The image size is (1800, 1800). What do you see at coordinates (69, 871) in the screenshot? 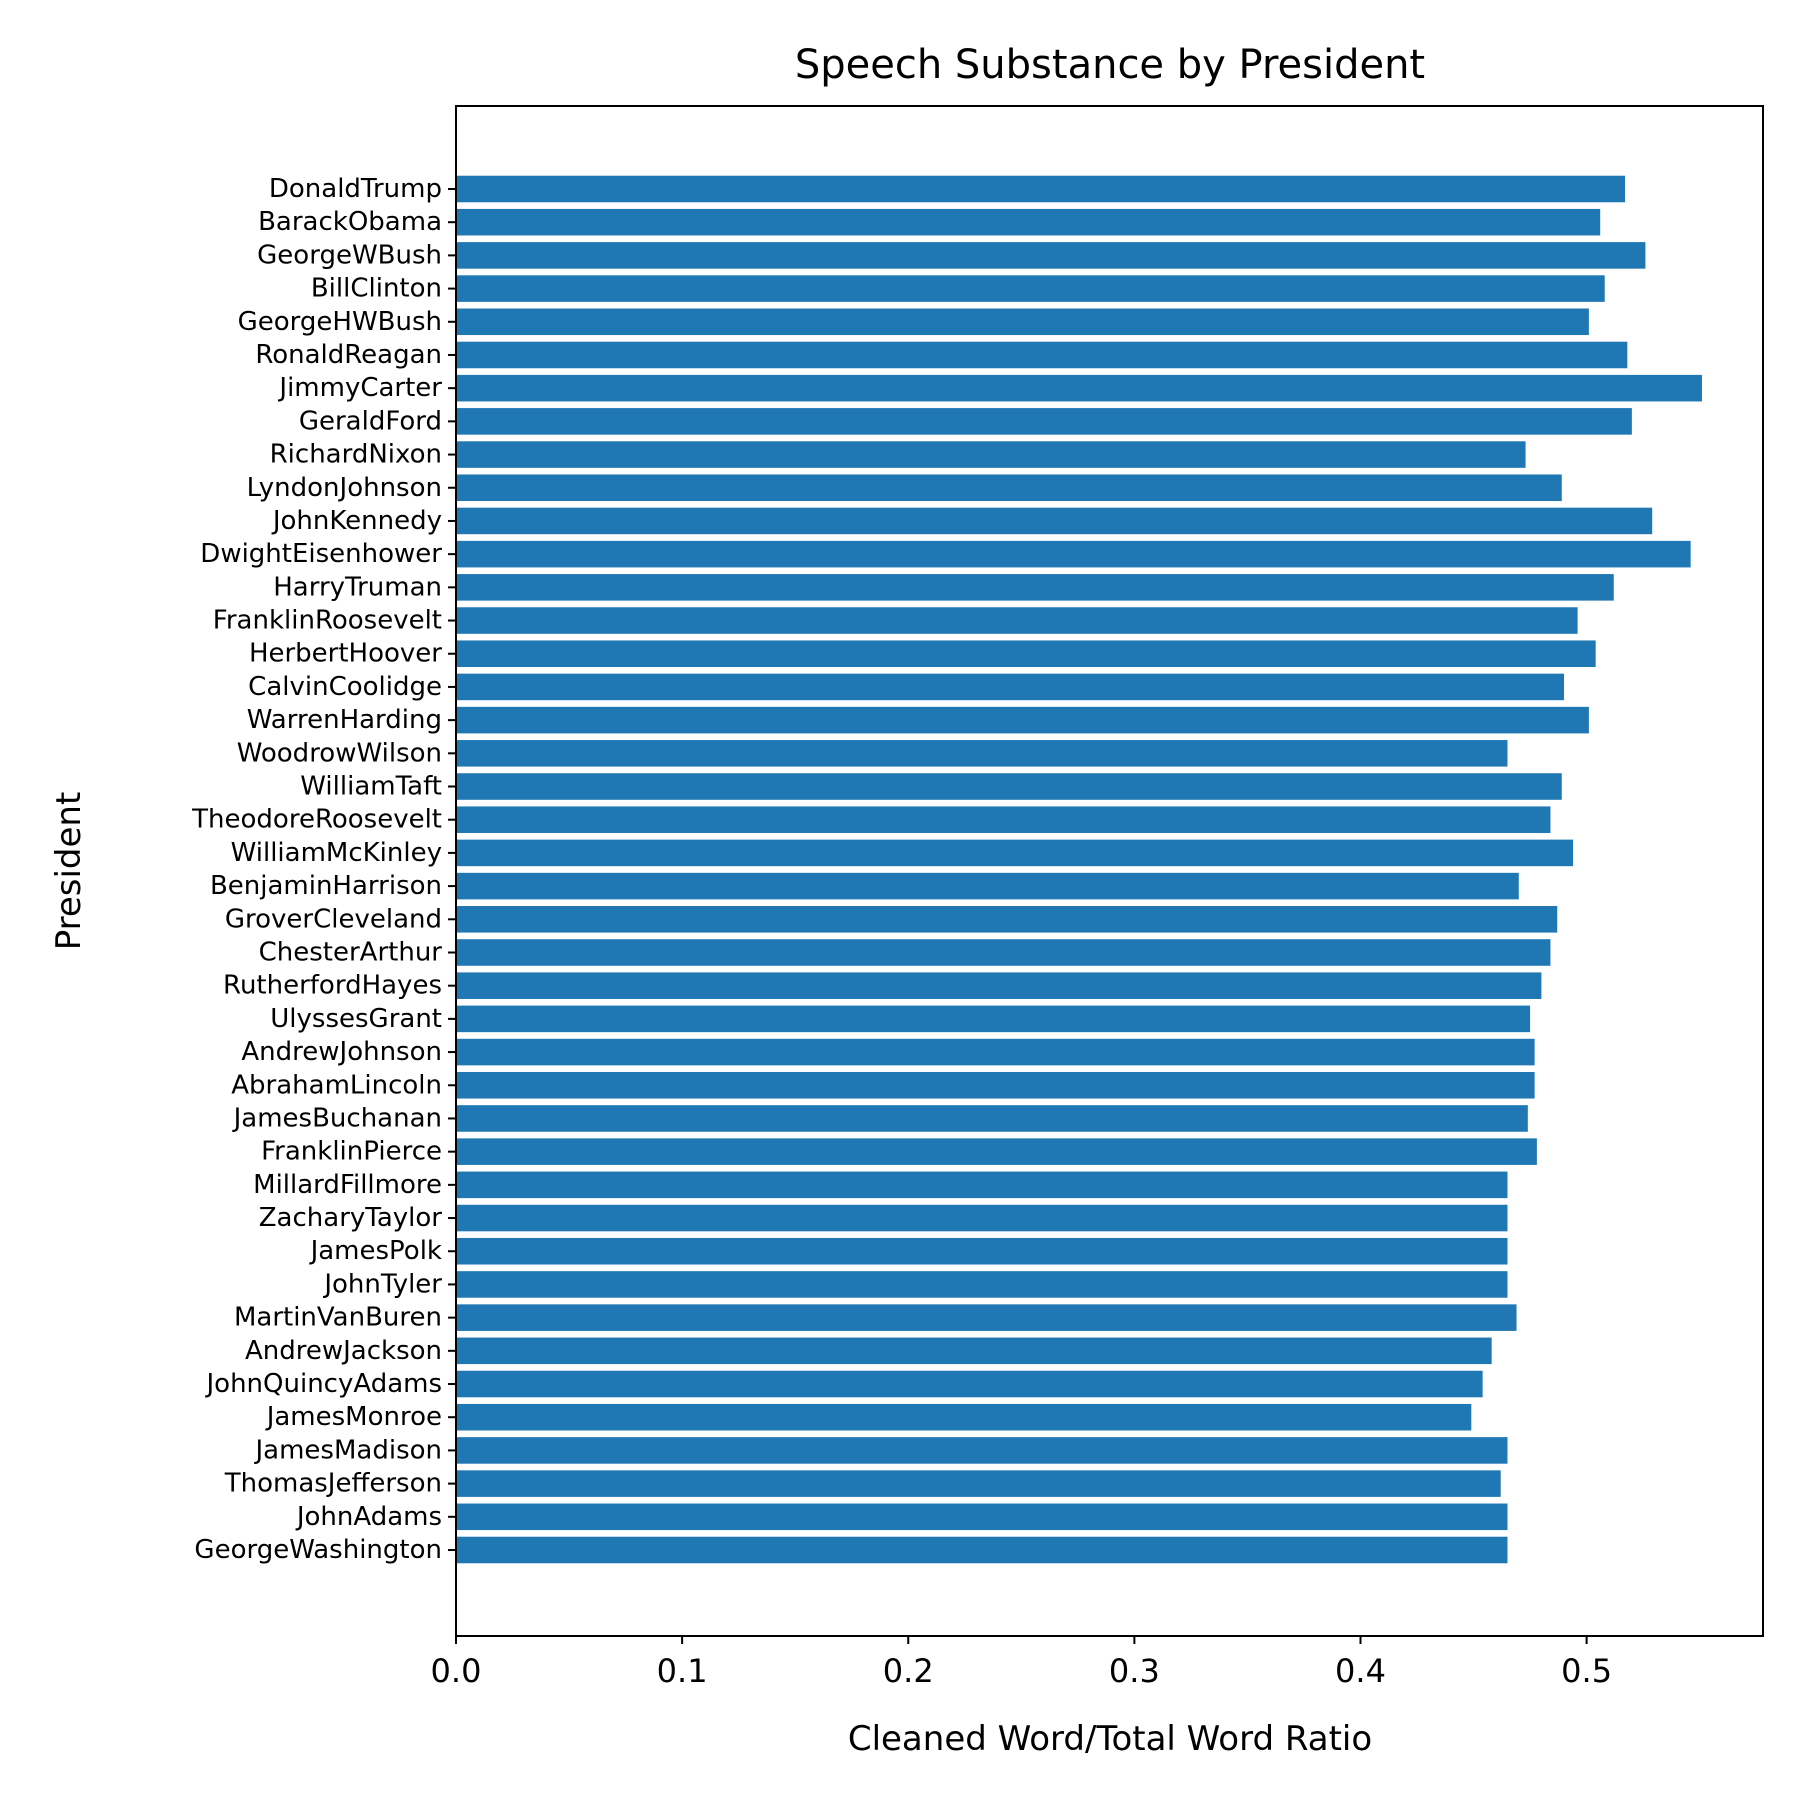
I see `y-axis-label: President` at bounding box center [69, 871].